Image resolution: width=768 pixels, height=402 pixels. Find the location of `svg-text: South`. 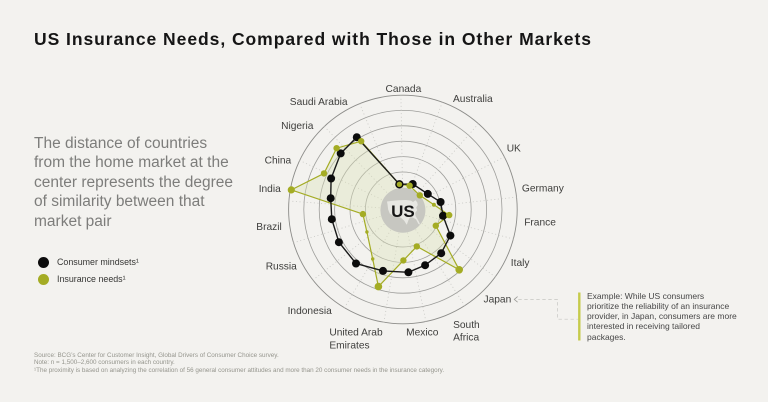

svg-text: South is located at coordinates (466, 325).